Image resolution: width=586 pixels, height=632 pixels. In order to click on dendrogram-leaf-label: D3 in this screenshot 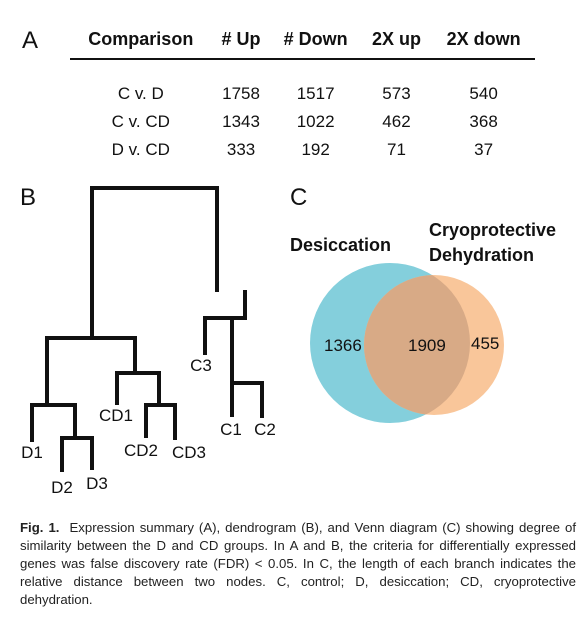, I will do `click(97, 483)`.